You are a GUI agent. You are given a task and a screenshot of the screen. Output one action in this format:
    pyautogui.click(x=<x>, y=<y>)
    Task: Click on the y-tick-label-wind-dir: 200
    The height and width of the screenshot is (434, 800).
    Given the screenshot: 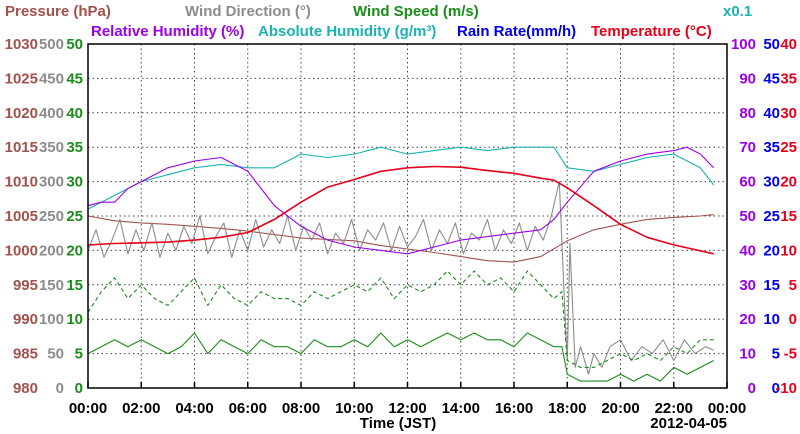 What is the action you would take?
    pyautogui.click(x=51, y=250)
    